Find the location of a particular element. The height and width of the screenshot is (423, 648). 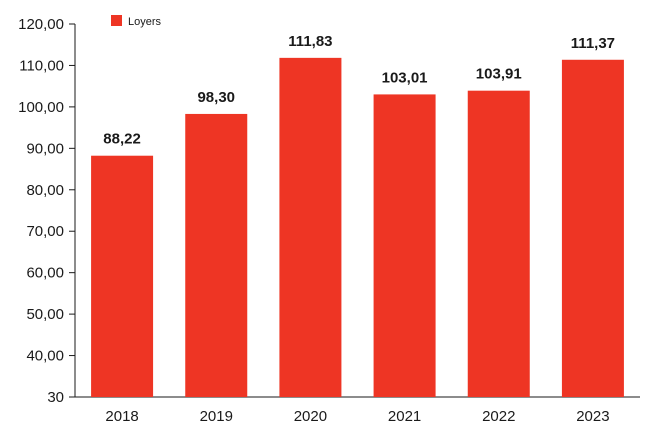

legend: Loyers is located at coordinates (136, 21).